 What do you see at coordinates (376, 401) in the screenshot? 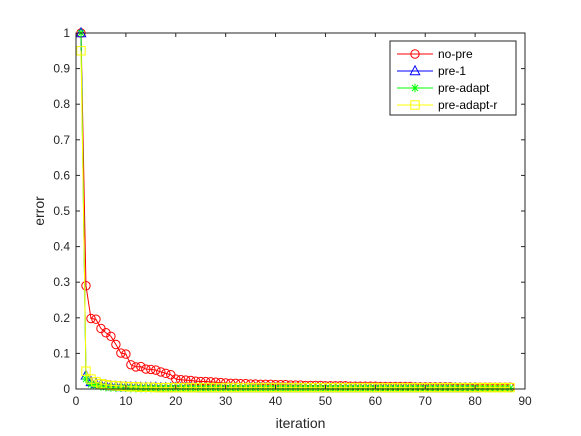
I see `x-tick-label: 60` at bounding box center [376, 401].